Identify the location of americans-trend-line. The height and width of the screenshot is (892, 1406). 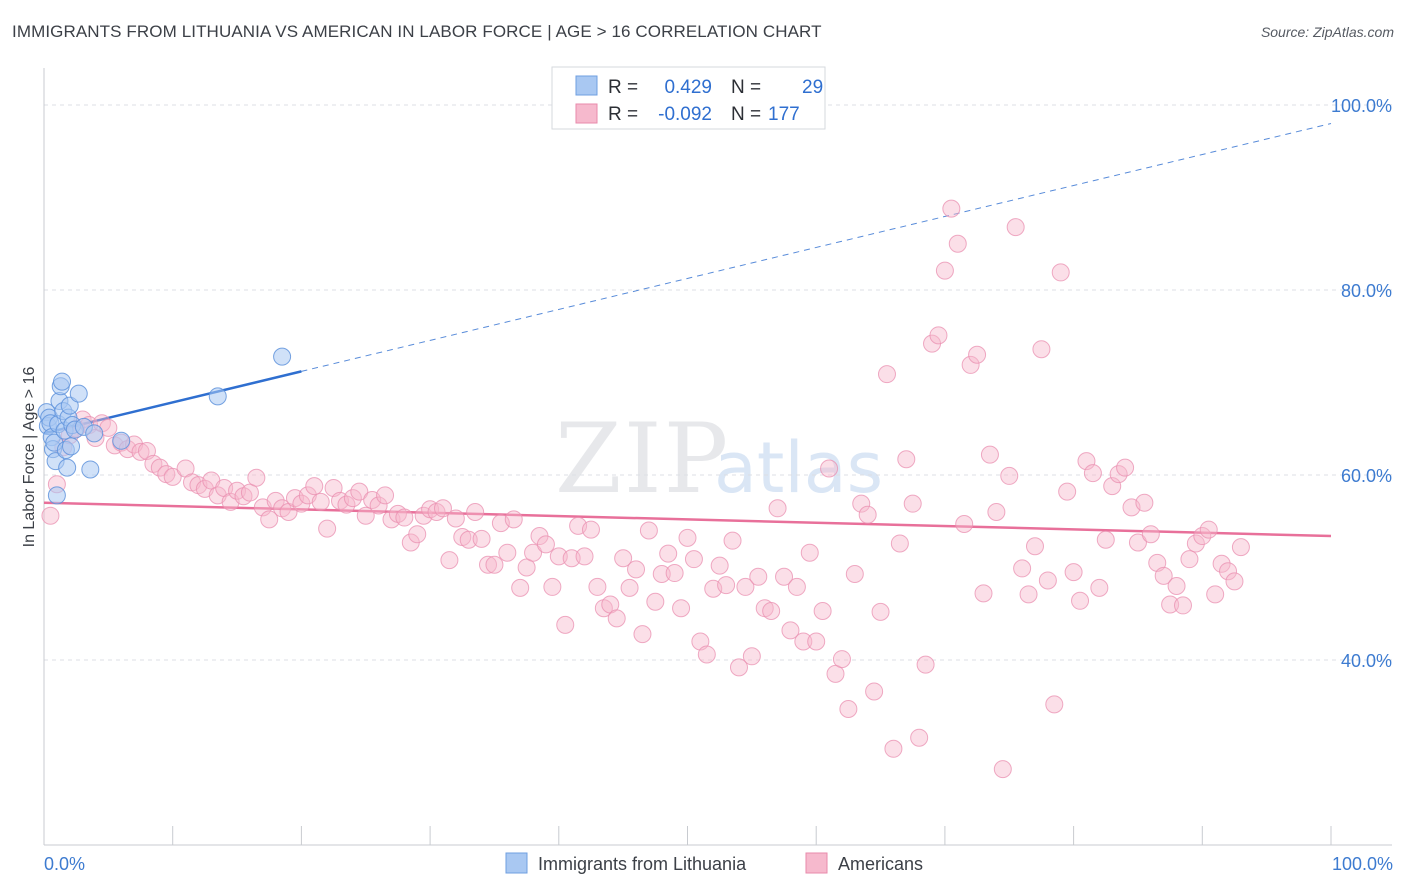
(687, 519).